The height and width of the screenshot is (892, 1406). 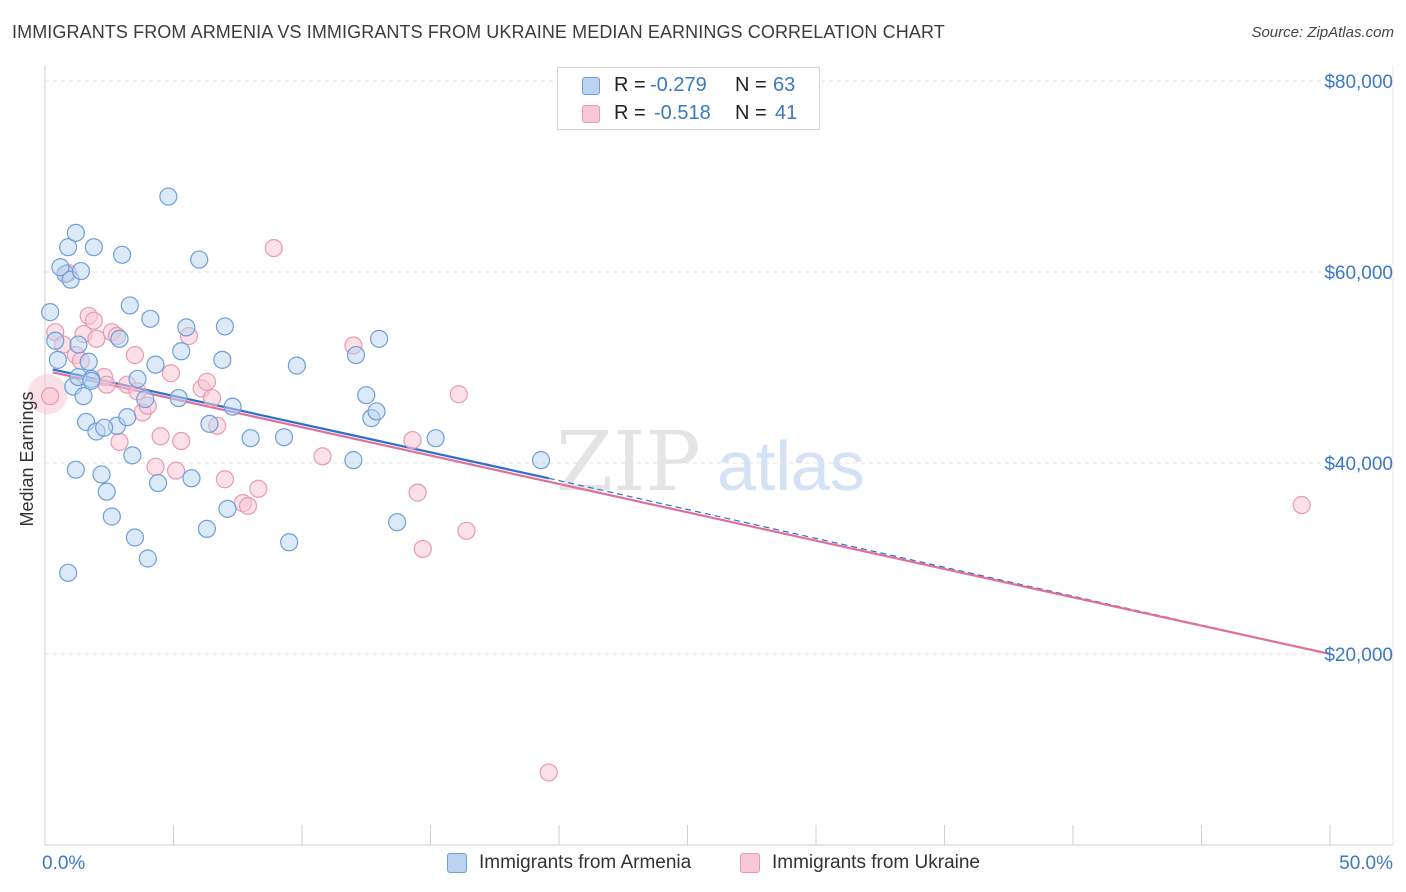 What do you see at coordinates (939, 566) in the screenshot?
I see `armenia-trend-extension` at bounding box center [939, 566].